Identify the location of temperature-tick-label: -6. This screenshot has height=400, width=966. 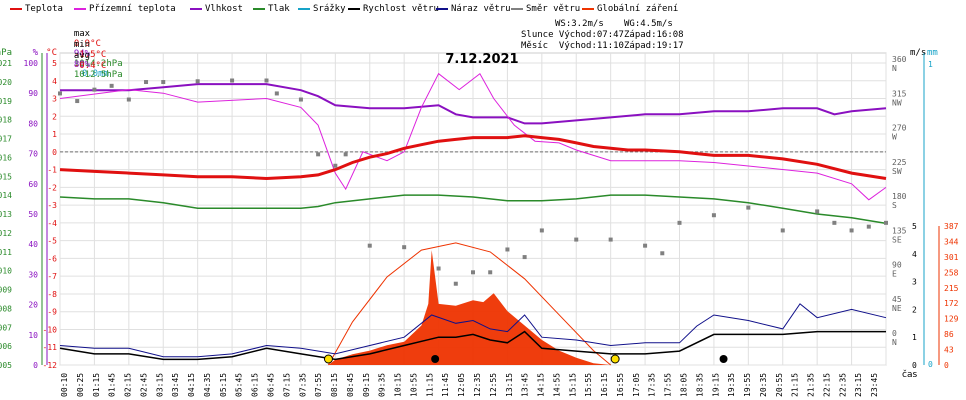
(52, 258).